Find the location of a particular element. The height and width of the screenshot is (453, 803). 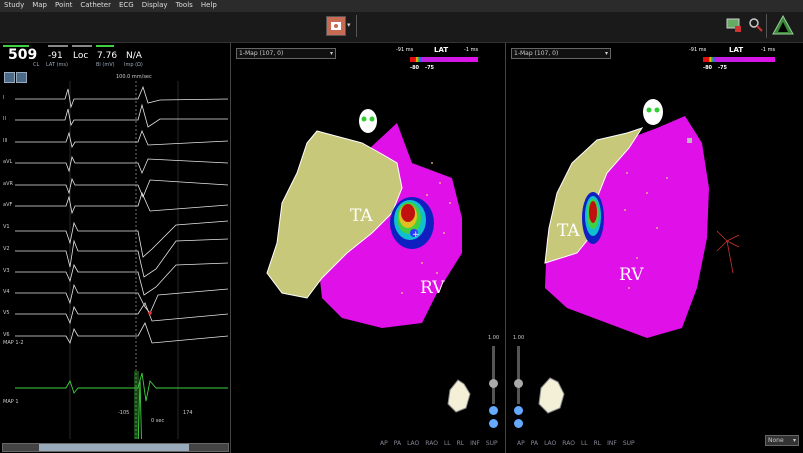

lead-label: aVF is located at coordinates (8, 205).